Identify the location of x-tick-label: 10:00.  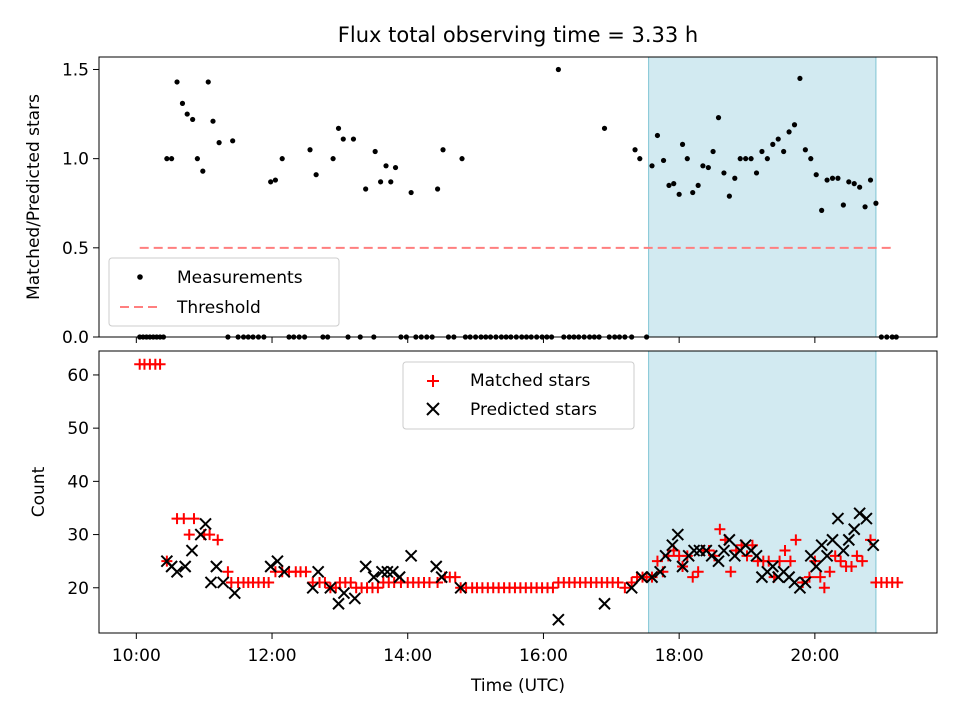
(136, 656).